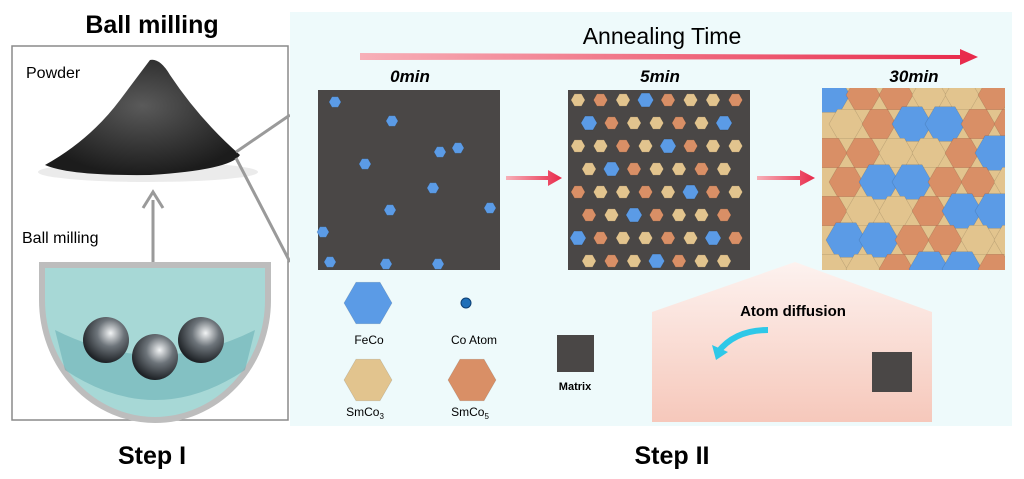  What do you see at coordinates (60, 238) in the screenshot?
I see `ball-milling-label: Ball milling` at bounding box center [60, 238].